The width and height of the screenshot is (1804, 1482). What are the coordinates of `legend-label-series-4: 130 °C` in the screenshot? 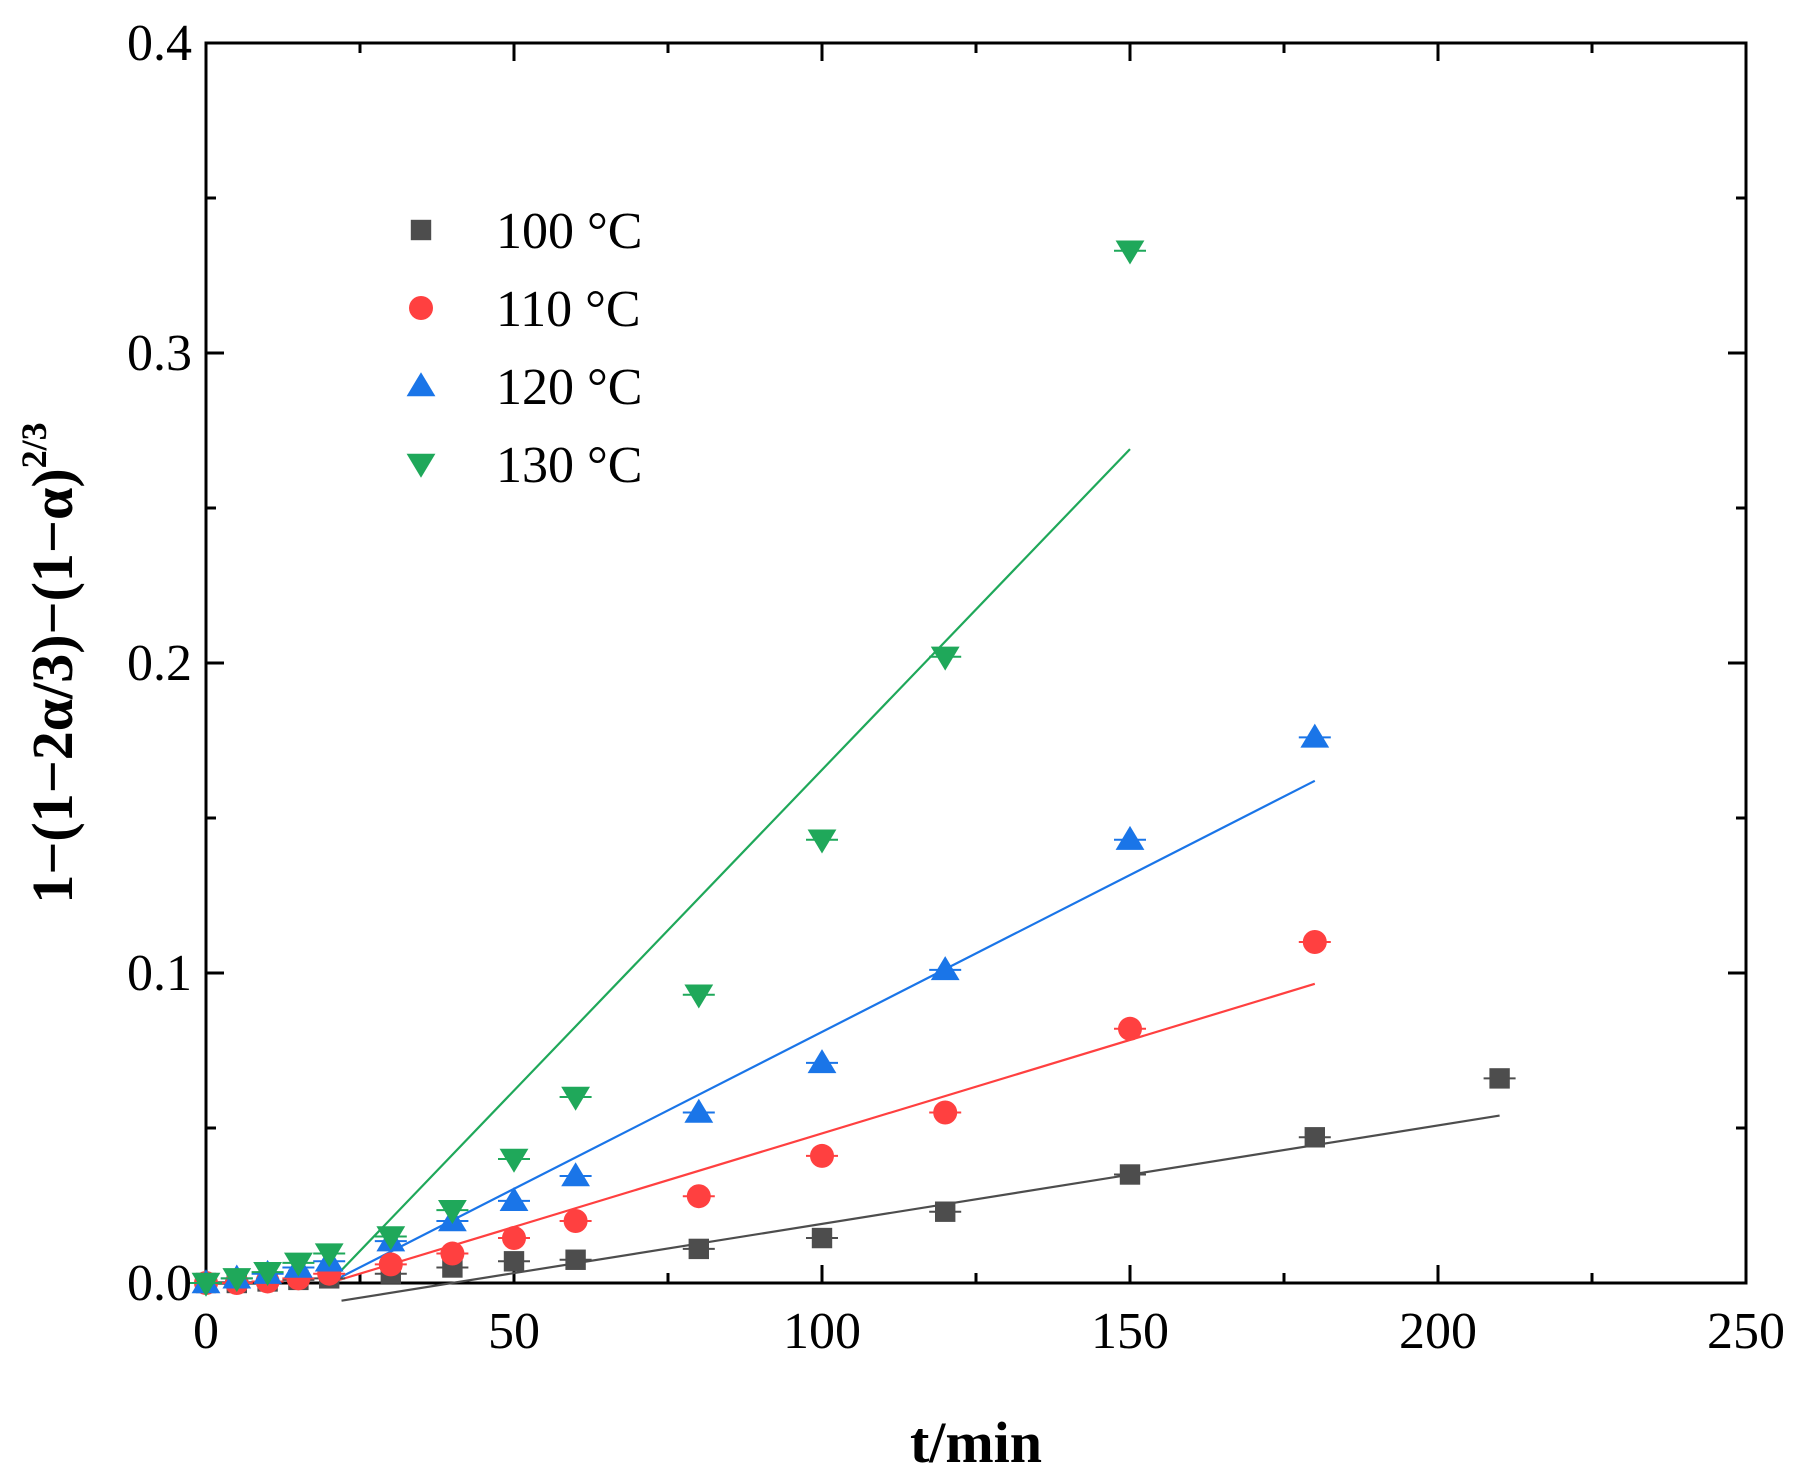 It's located at (569, 465).